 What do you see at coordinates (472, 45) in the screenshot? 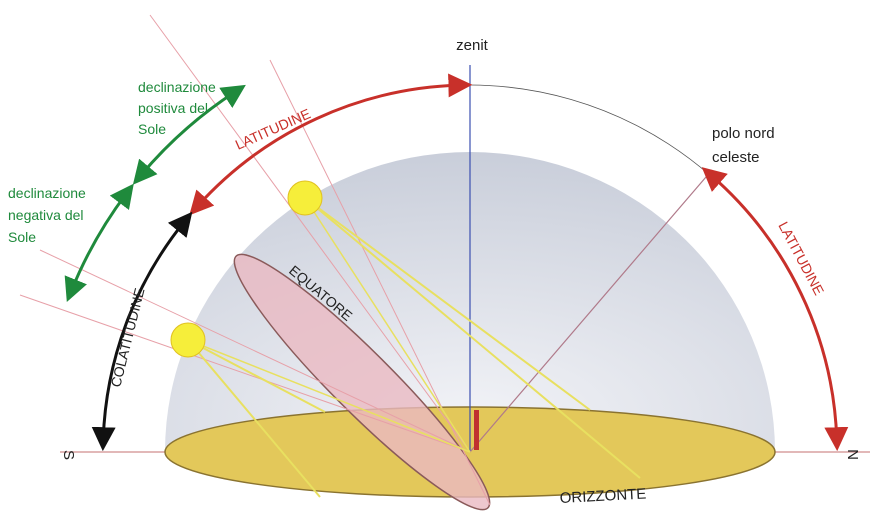
I see `zenith-label: zenit` at bounding box center [472, 45].